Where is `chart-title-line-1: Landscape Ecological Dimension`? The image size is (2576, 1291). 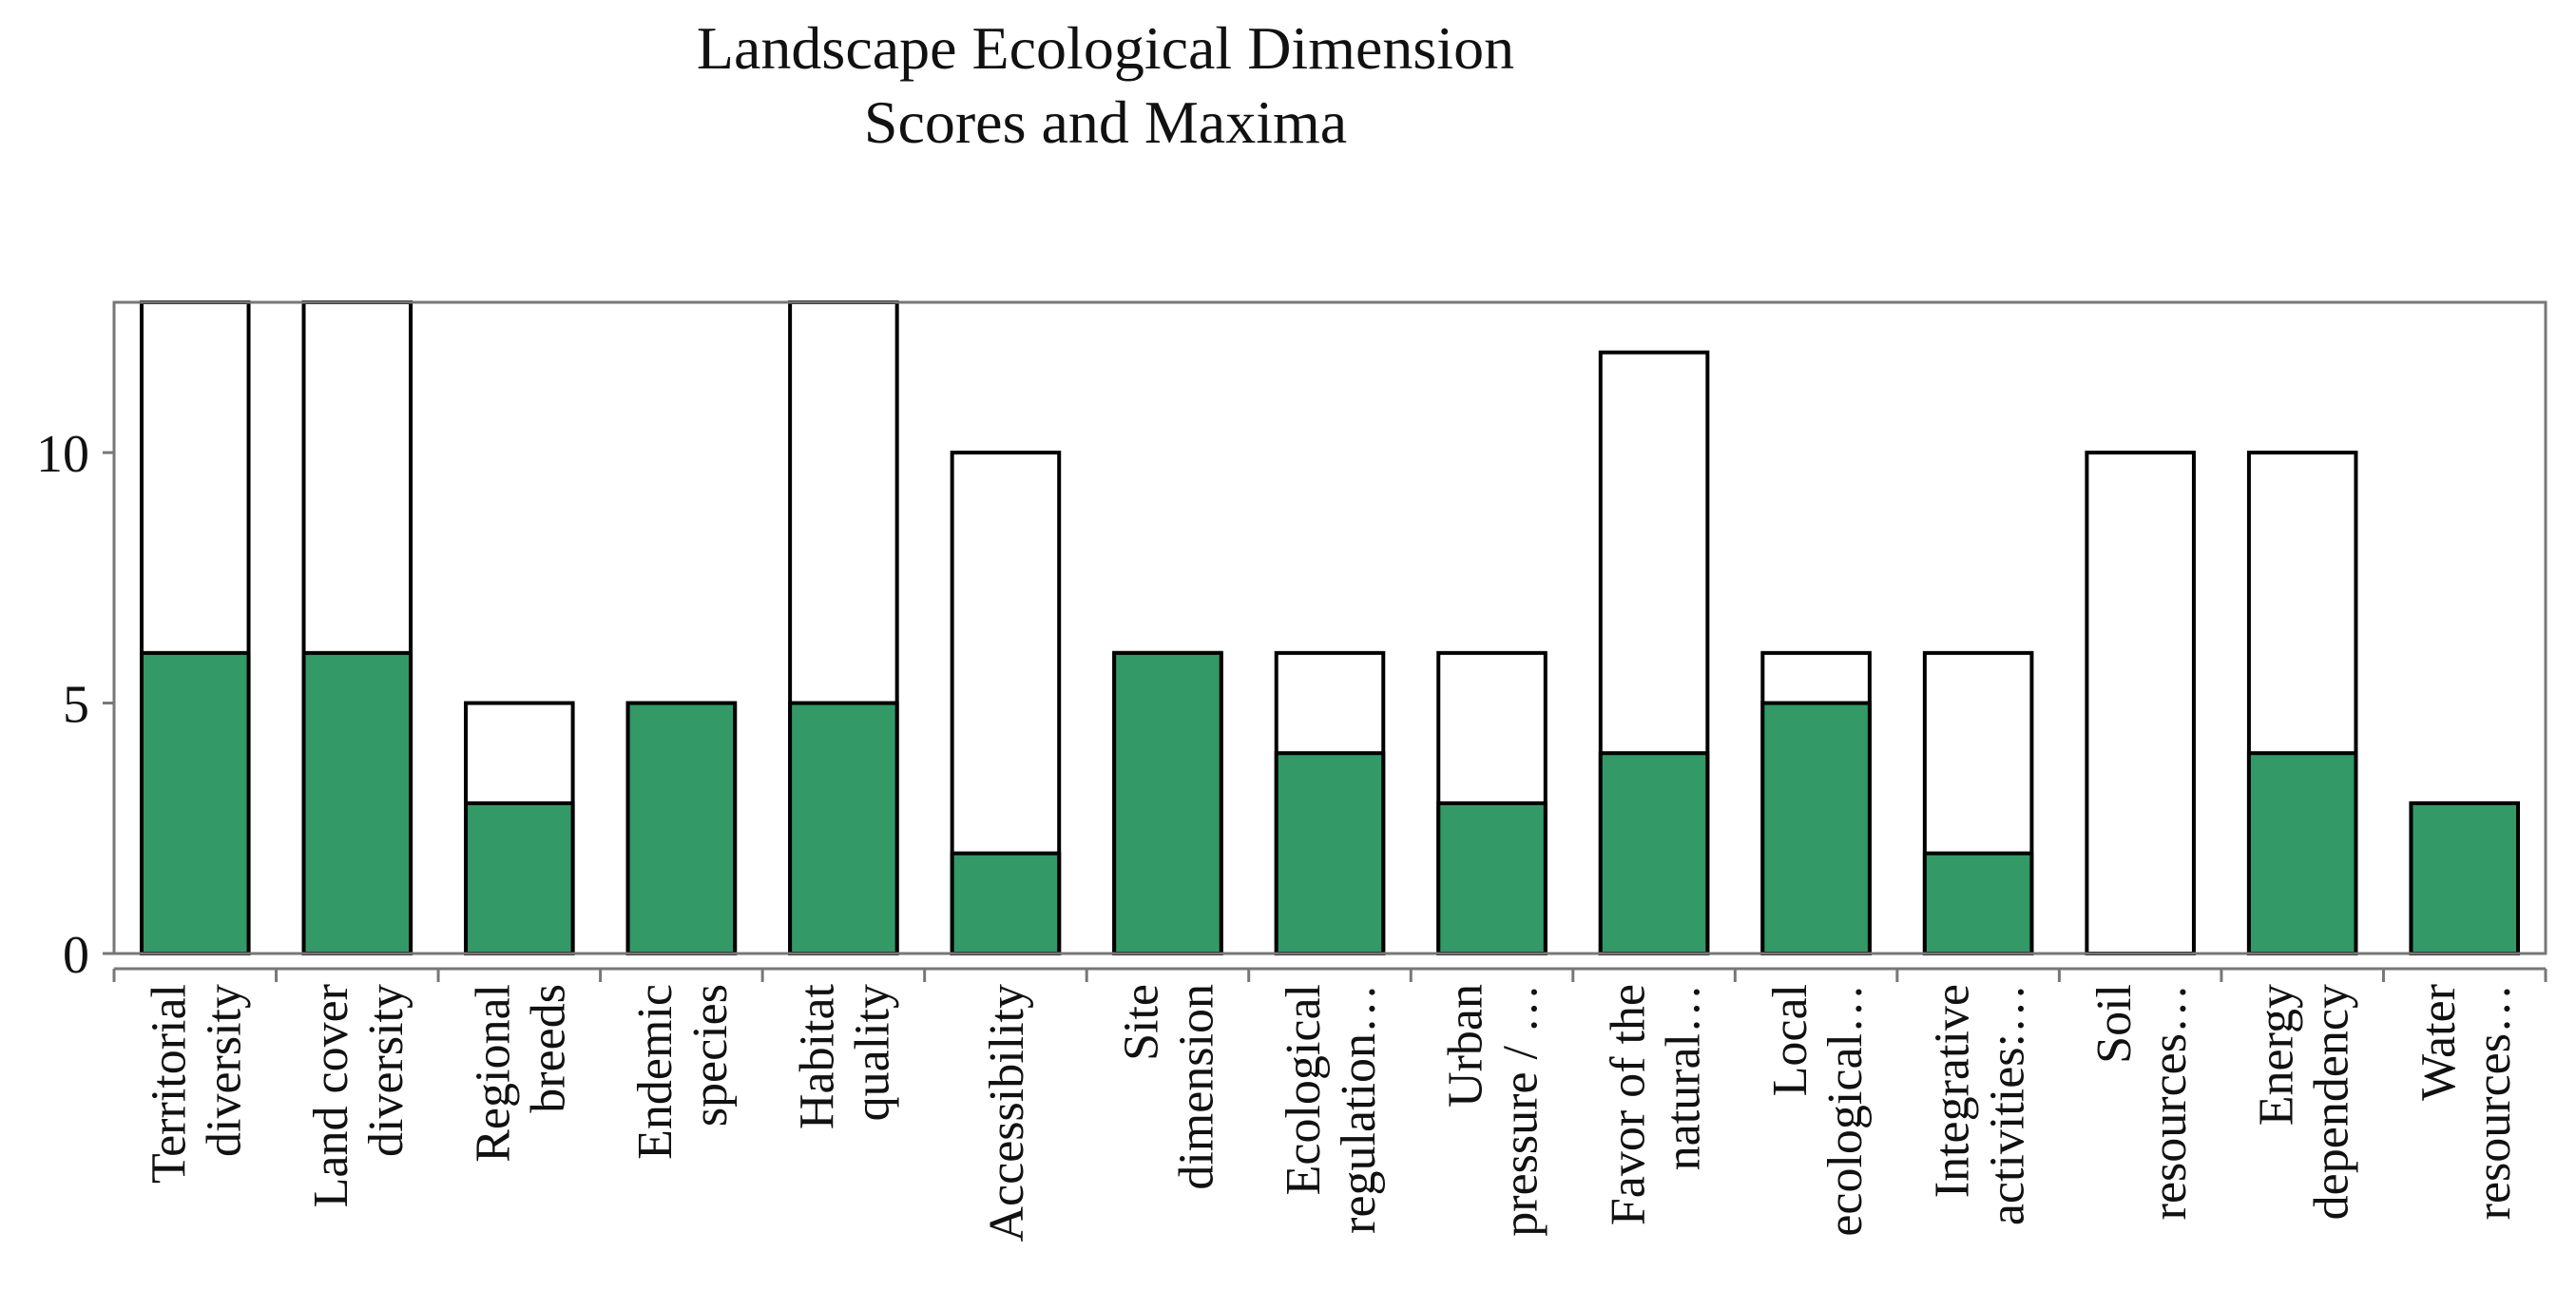
chart-title-line-1: Landscape Ecological Dimension is located at coordinates (1106, 48).